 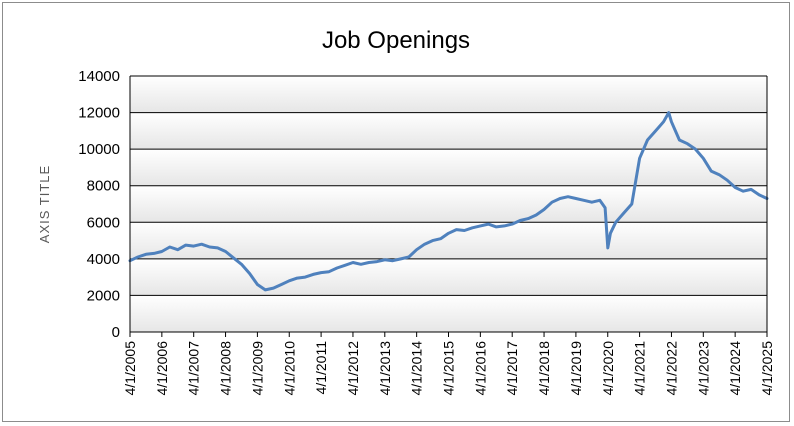 What do you see at coordinates (194, 368) in the screenshot?
I see `x-tick-label: 4/1/2007` at bounding box center [194, 368].